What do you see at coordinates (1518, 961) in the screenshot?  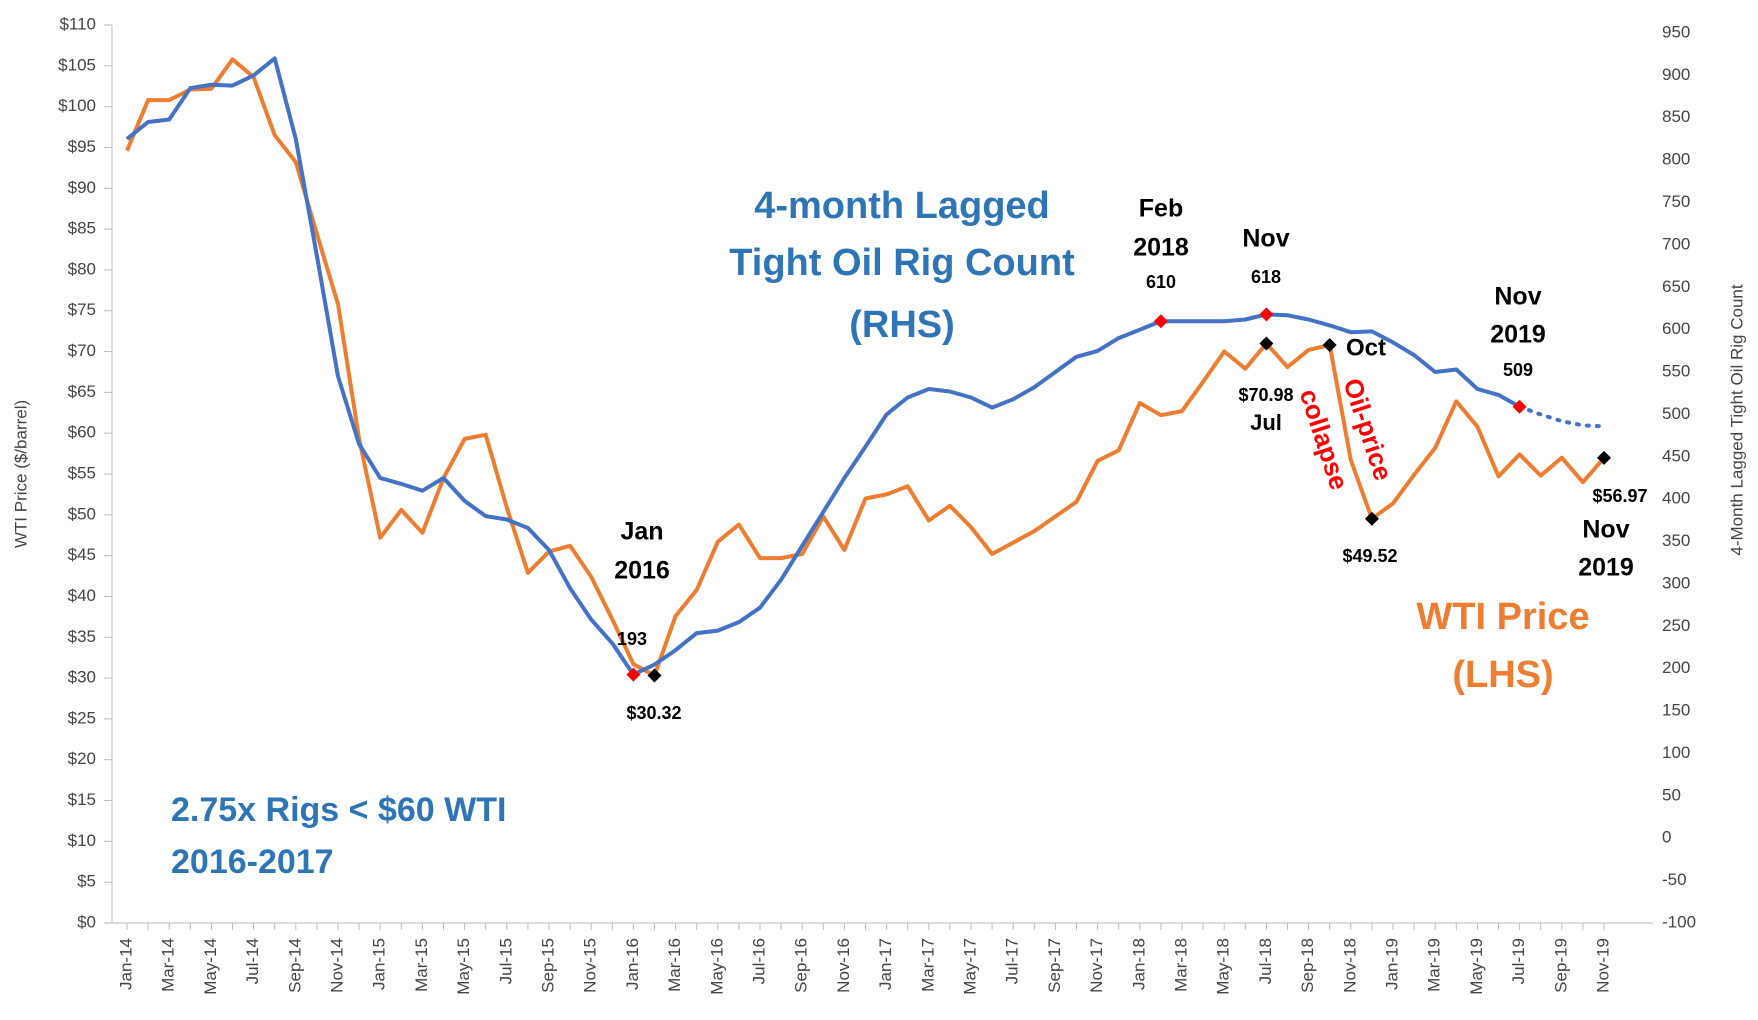 I see `x-tick-label: Jul-19` at bounding box center [1518, 961].